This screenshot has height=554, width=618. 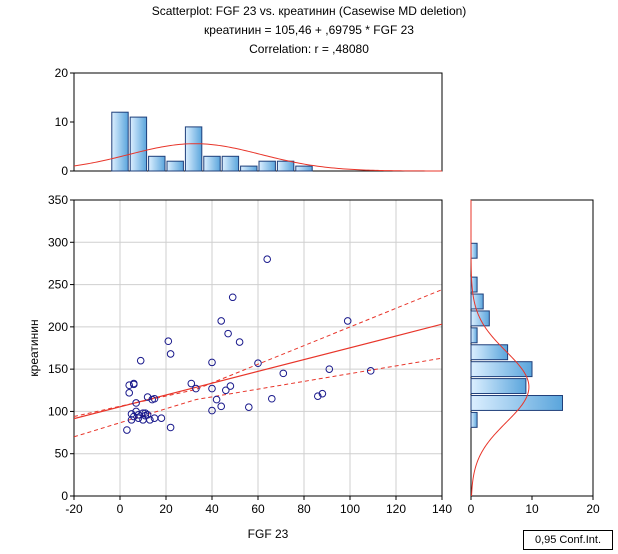 What do you see at coordinates (258, 509) in the screenshot?
I see `x-tick-label: 60` at bounding box center [258, 509].